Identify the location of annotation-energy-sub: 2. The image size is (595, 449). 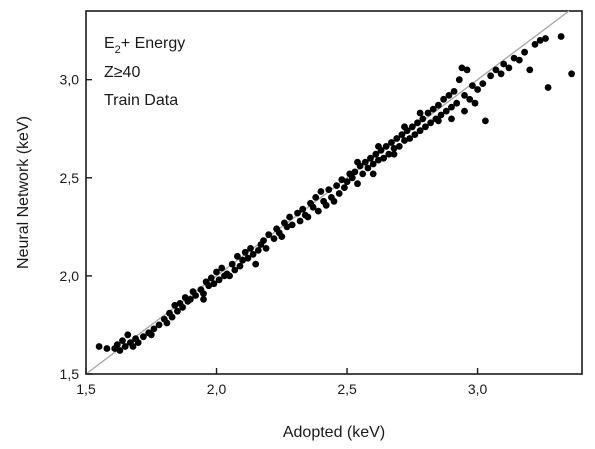
(118, 50).